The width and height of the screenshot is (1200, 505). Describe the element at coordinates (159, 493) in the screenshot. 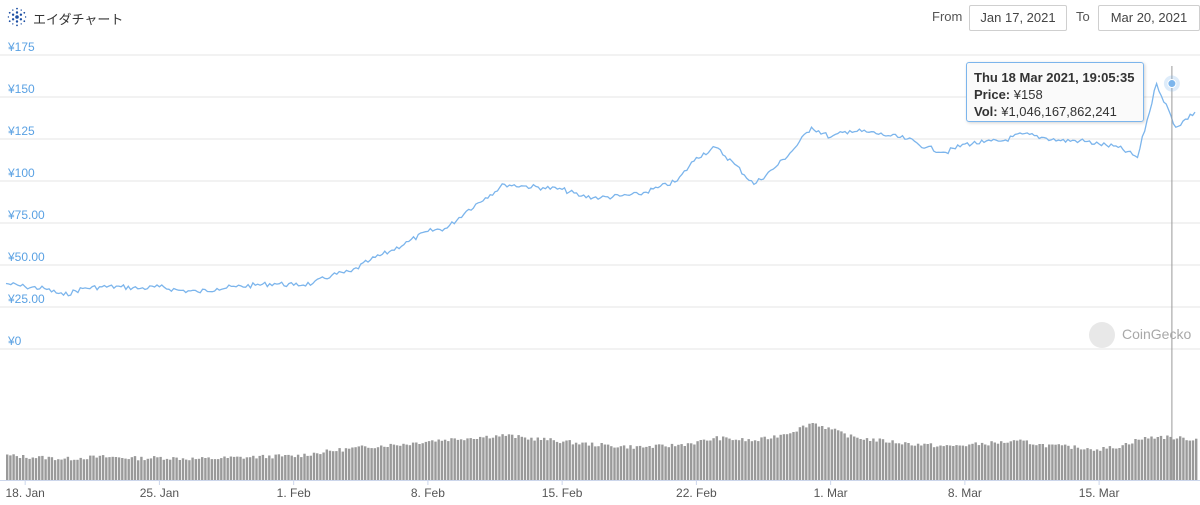

I see `x-tick-label: 25. Jan` at that location.